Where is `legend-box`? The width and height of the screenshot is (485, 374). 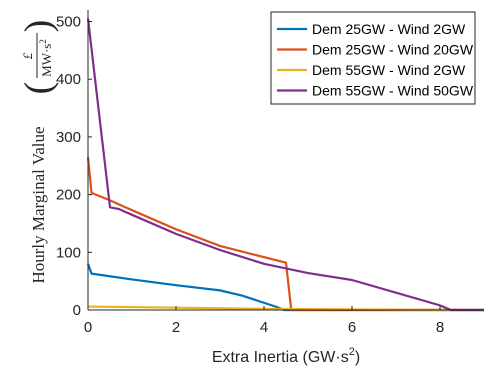
legend-box is located at coordinates (373, 58).